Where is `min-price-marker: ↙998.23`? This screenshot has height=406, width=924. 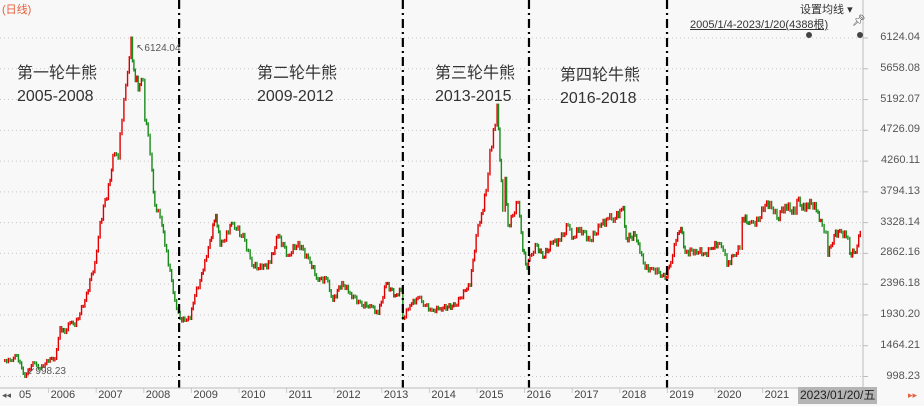
min-price-marker: ↙998.23 is located at coordinates (46, 371).